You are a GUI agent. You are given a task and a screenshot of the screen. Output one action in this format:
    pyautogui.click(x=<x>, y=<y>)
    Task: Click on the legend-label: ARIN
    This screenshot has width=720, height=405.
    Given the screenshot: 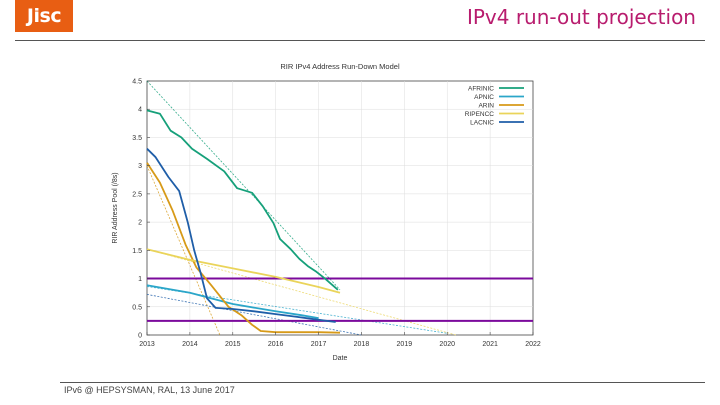 What is the action you would take?
    pyautogui.click(x=486, y=106)
    